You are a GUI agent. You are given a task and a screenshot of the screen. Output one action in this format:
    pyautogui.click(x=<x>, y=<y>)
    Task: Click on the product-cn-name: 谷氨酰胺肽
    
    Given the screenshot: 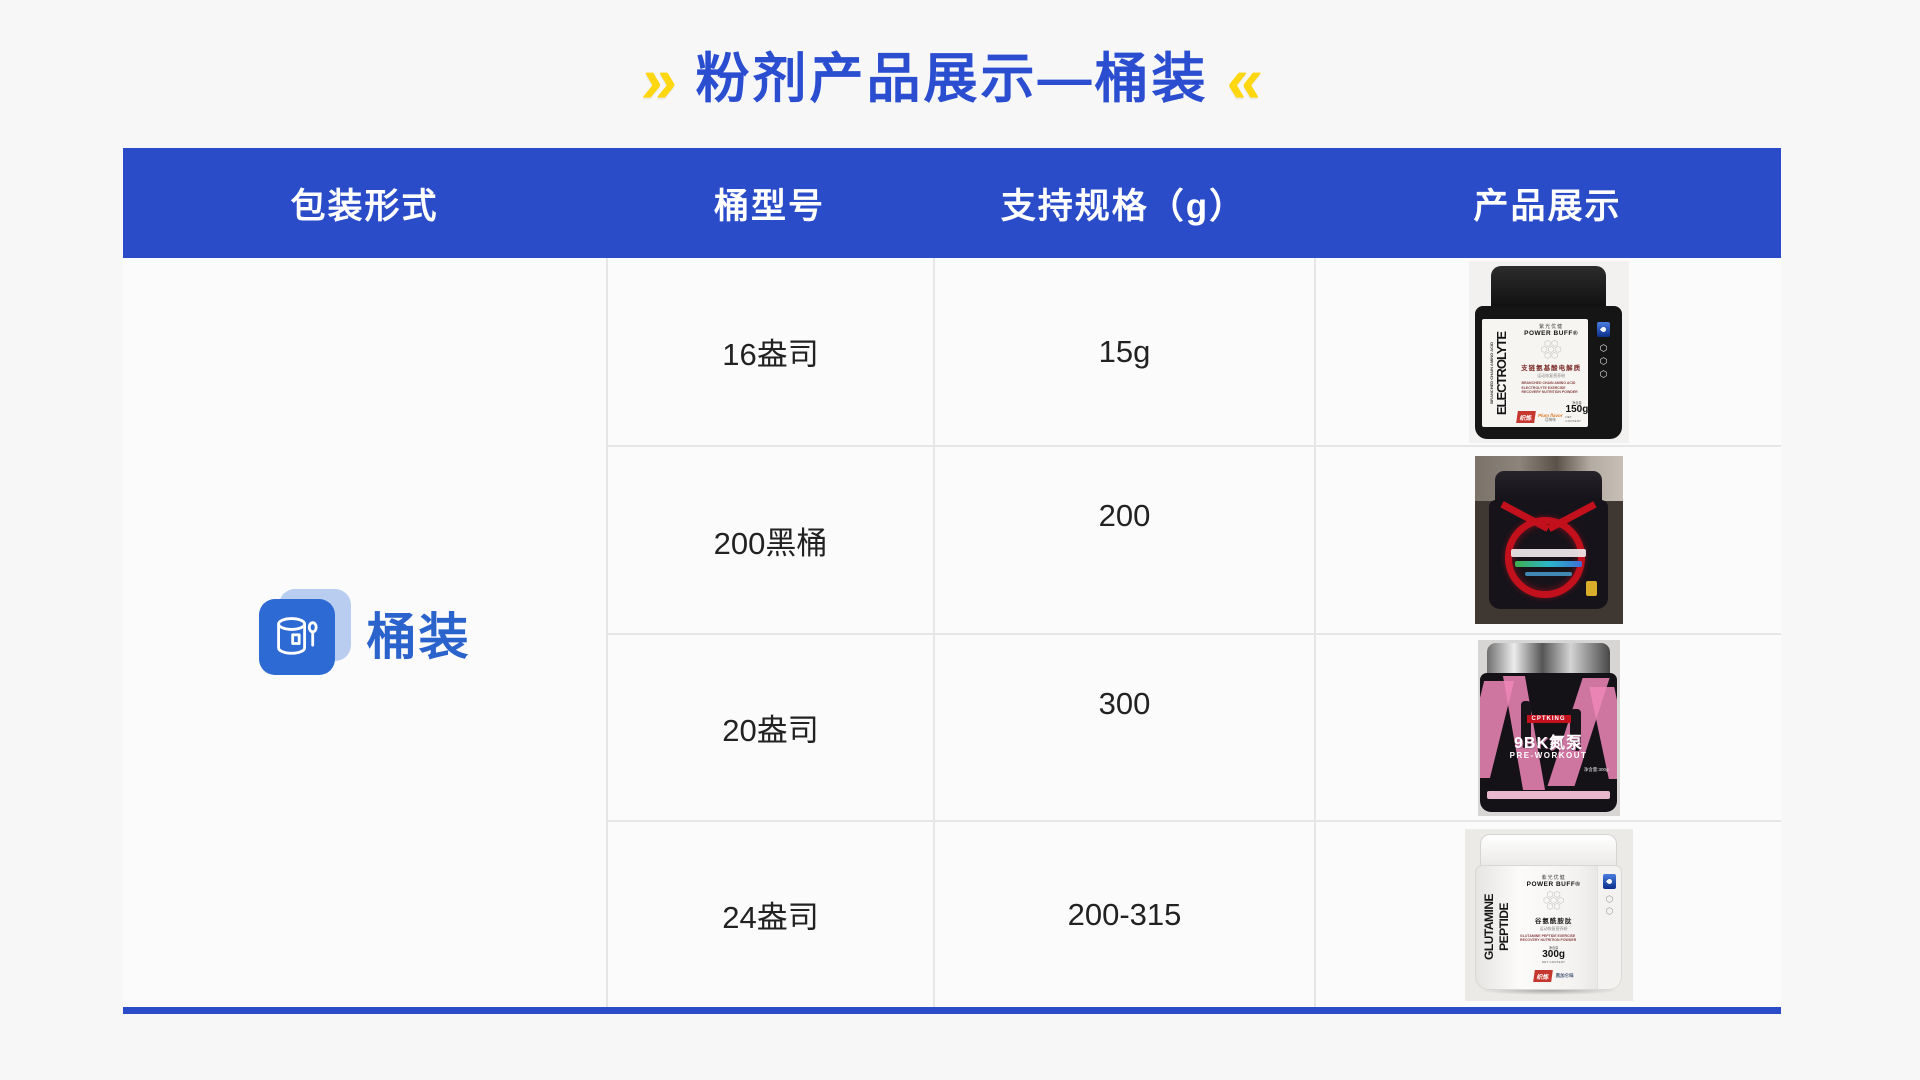 What is the action you would take?
    pyautogui.click(x=1553, y=921)
    